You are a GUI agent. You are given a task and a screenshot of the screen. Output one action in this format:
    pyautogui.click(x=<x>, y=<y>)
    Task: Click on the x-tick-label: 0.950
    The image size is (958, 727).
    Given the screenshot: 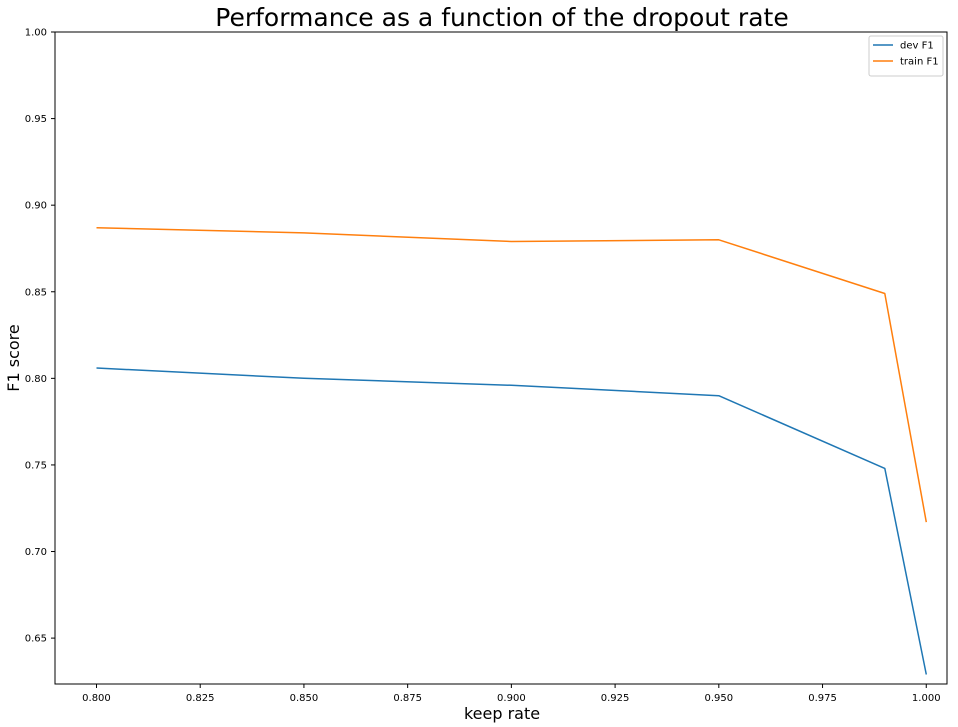 What is the action you would take?
    pyautogui.click(x=718, y=698)
    